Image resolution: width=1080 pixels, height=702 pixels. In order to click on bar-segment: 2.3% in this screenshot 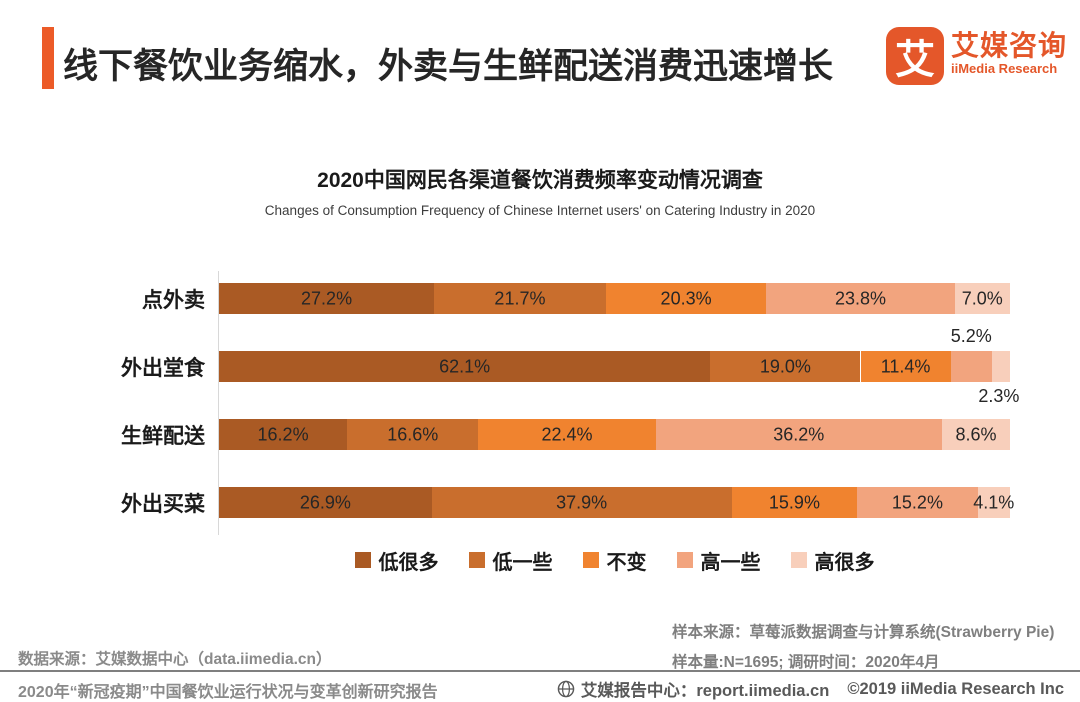, I will do `click(998, 378)`.